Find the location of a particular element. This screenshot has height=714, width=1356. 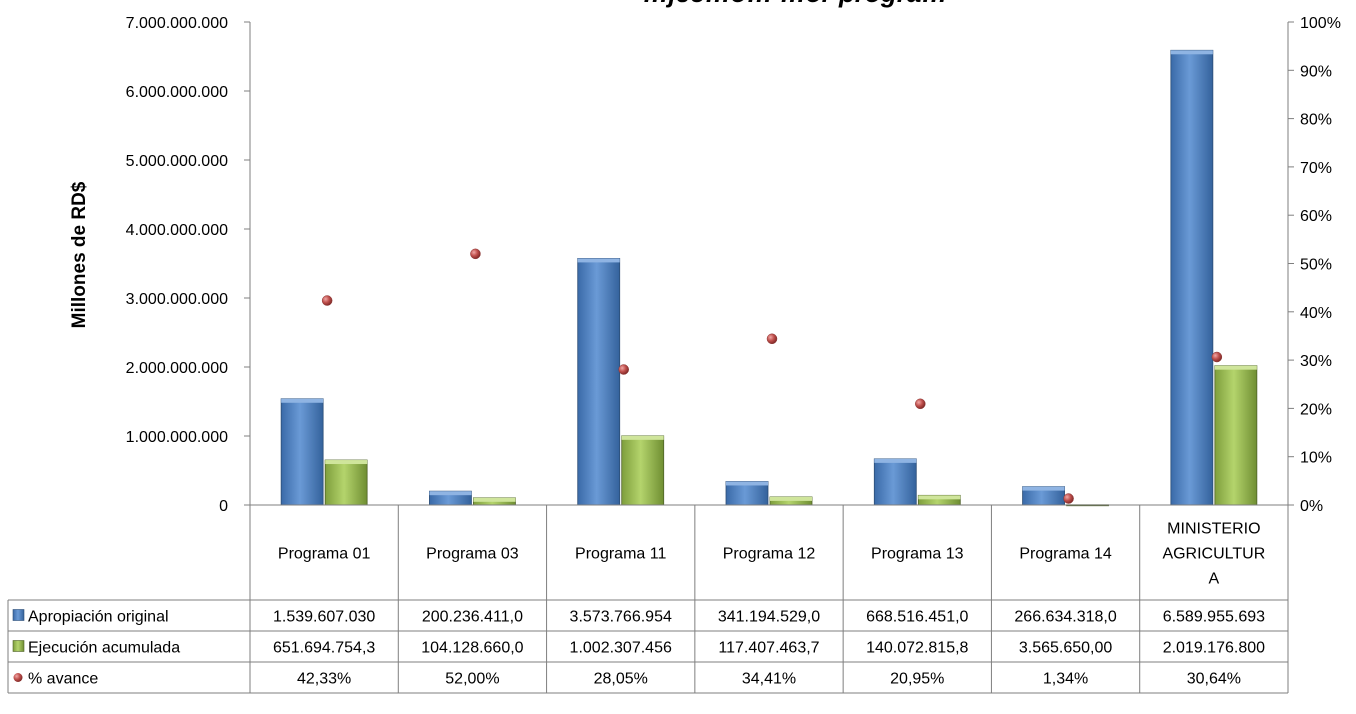

y-tick-label: 3.000.000.000 is located at coordinates (177, 299).